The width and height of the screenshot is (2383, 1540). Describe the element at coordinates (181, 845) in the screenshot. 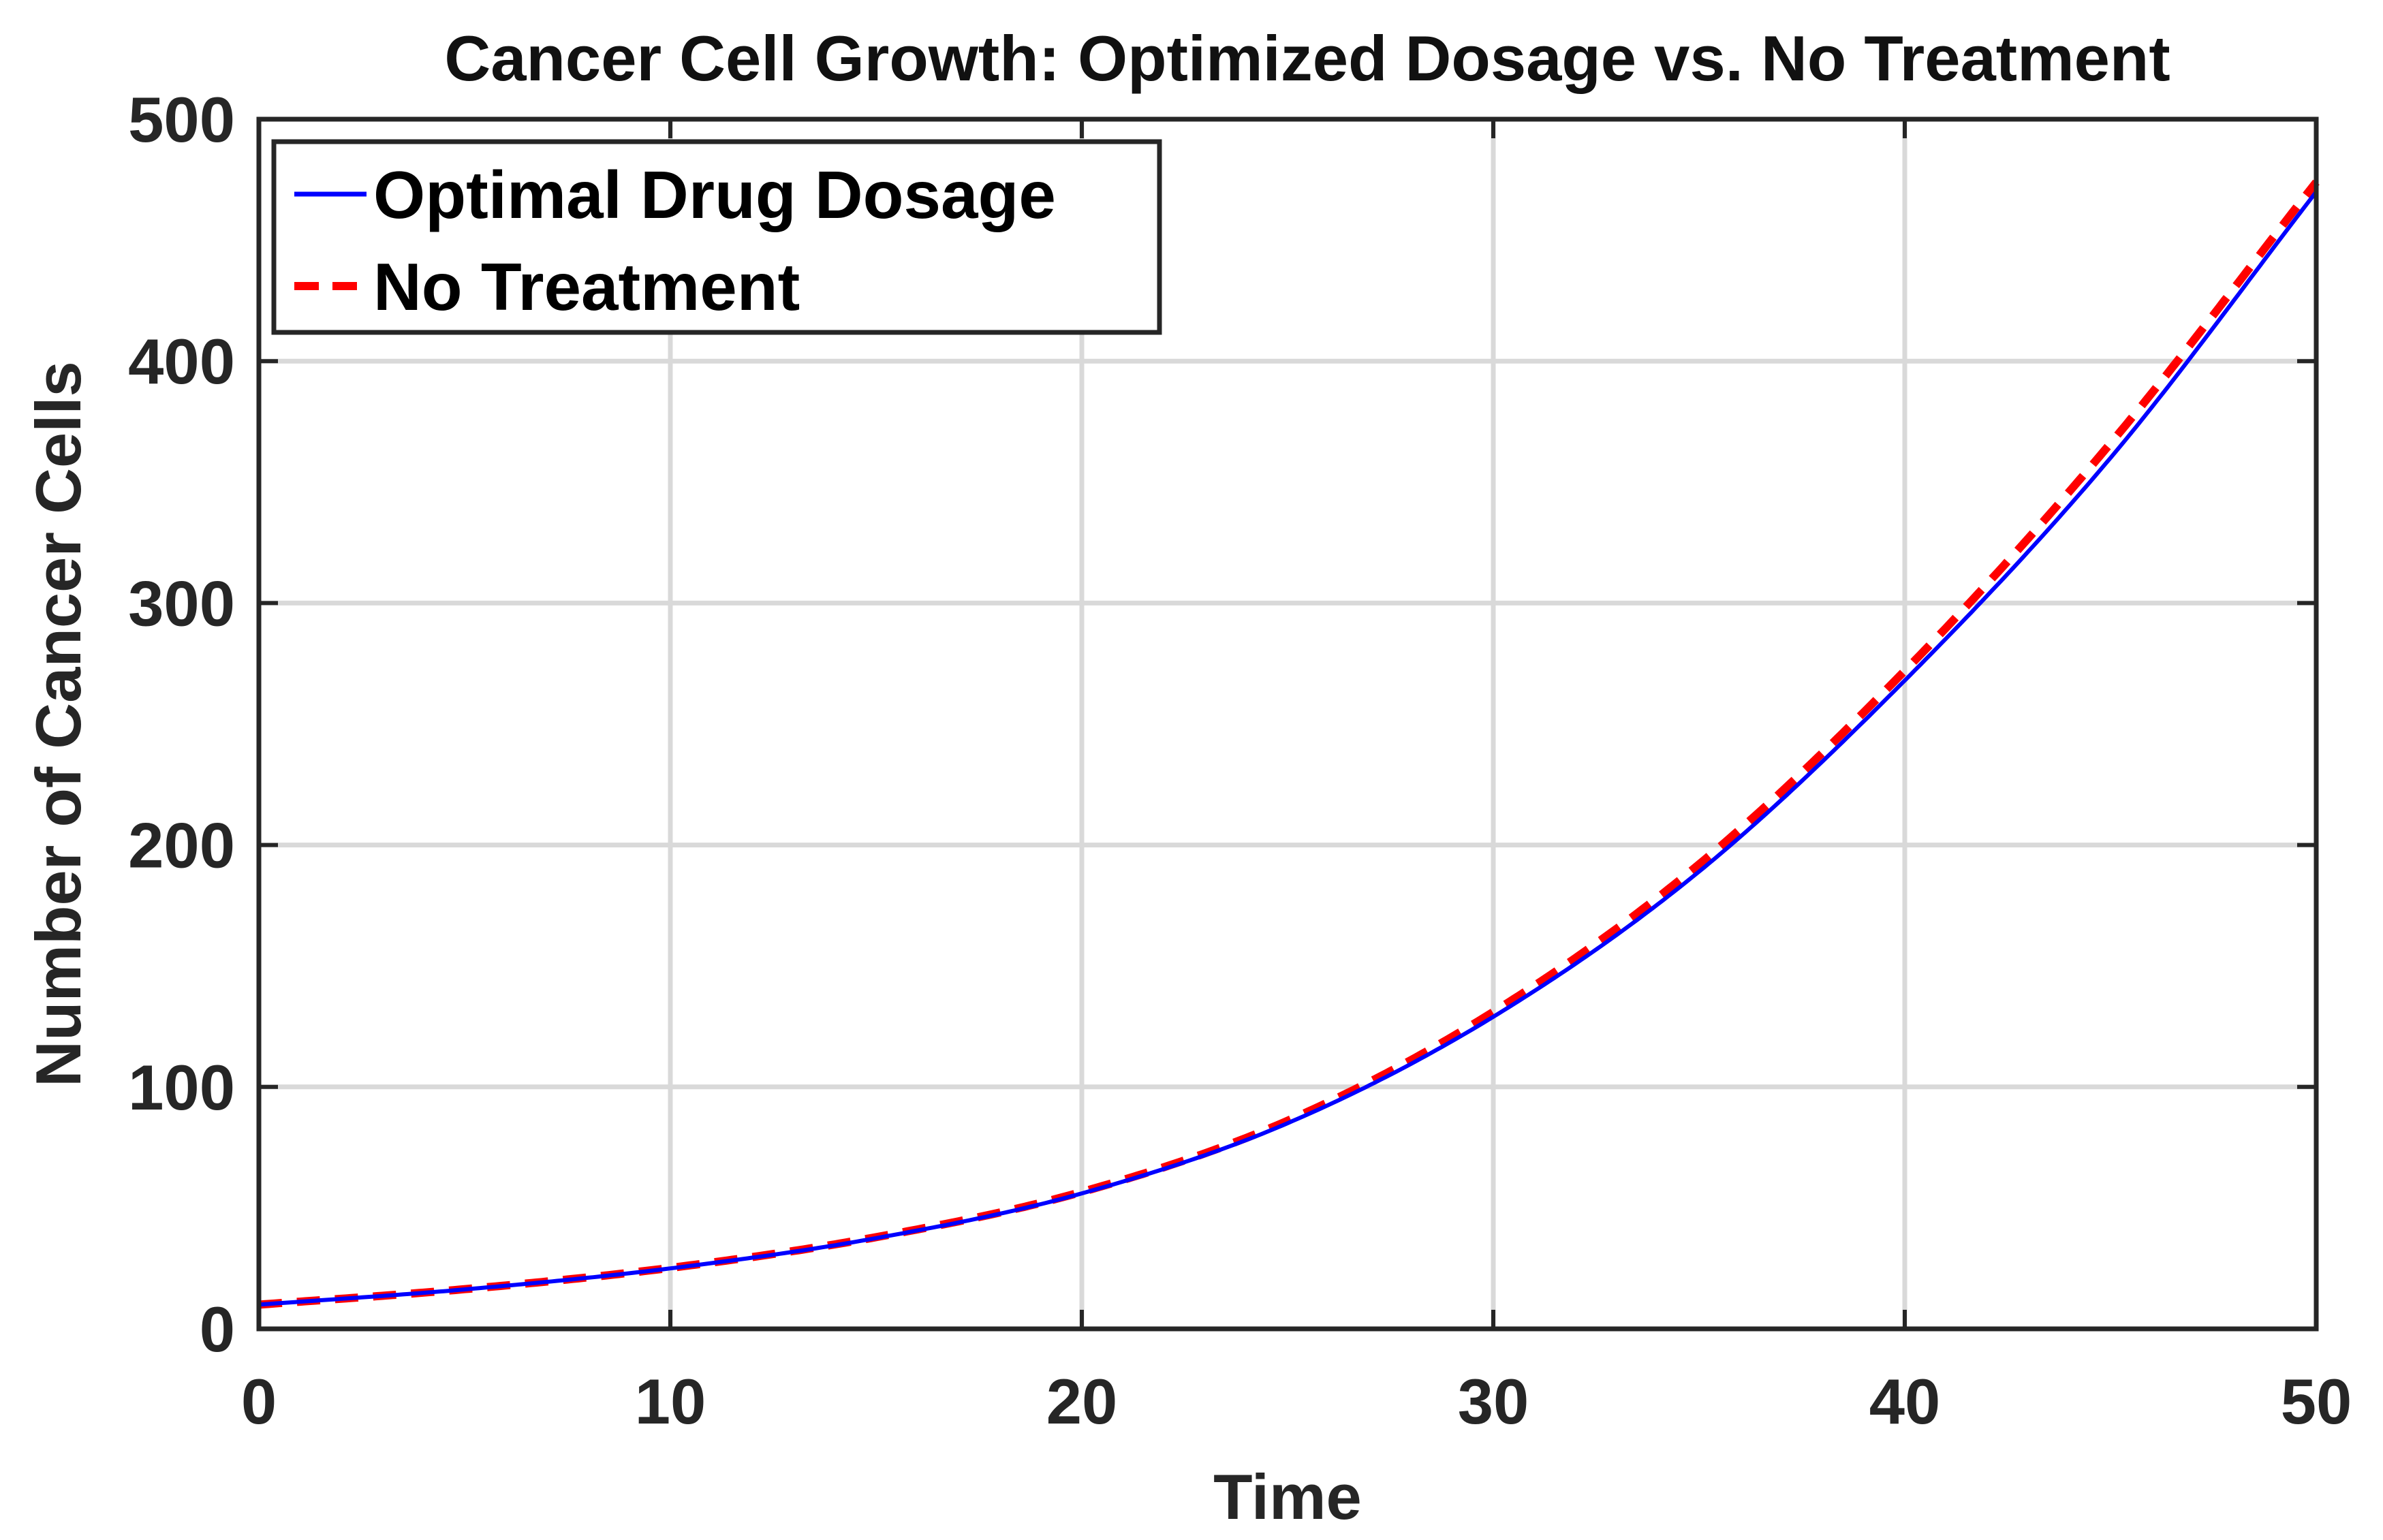

I see `y-tick-label: 200` at that location.